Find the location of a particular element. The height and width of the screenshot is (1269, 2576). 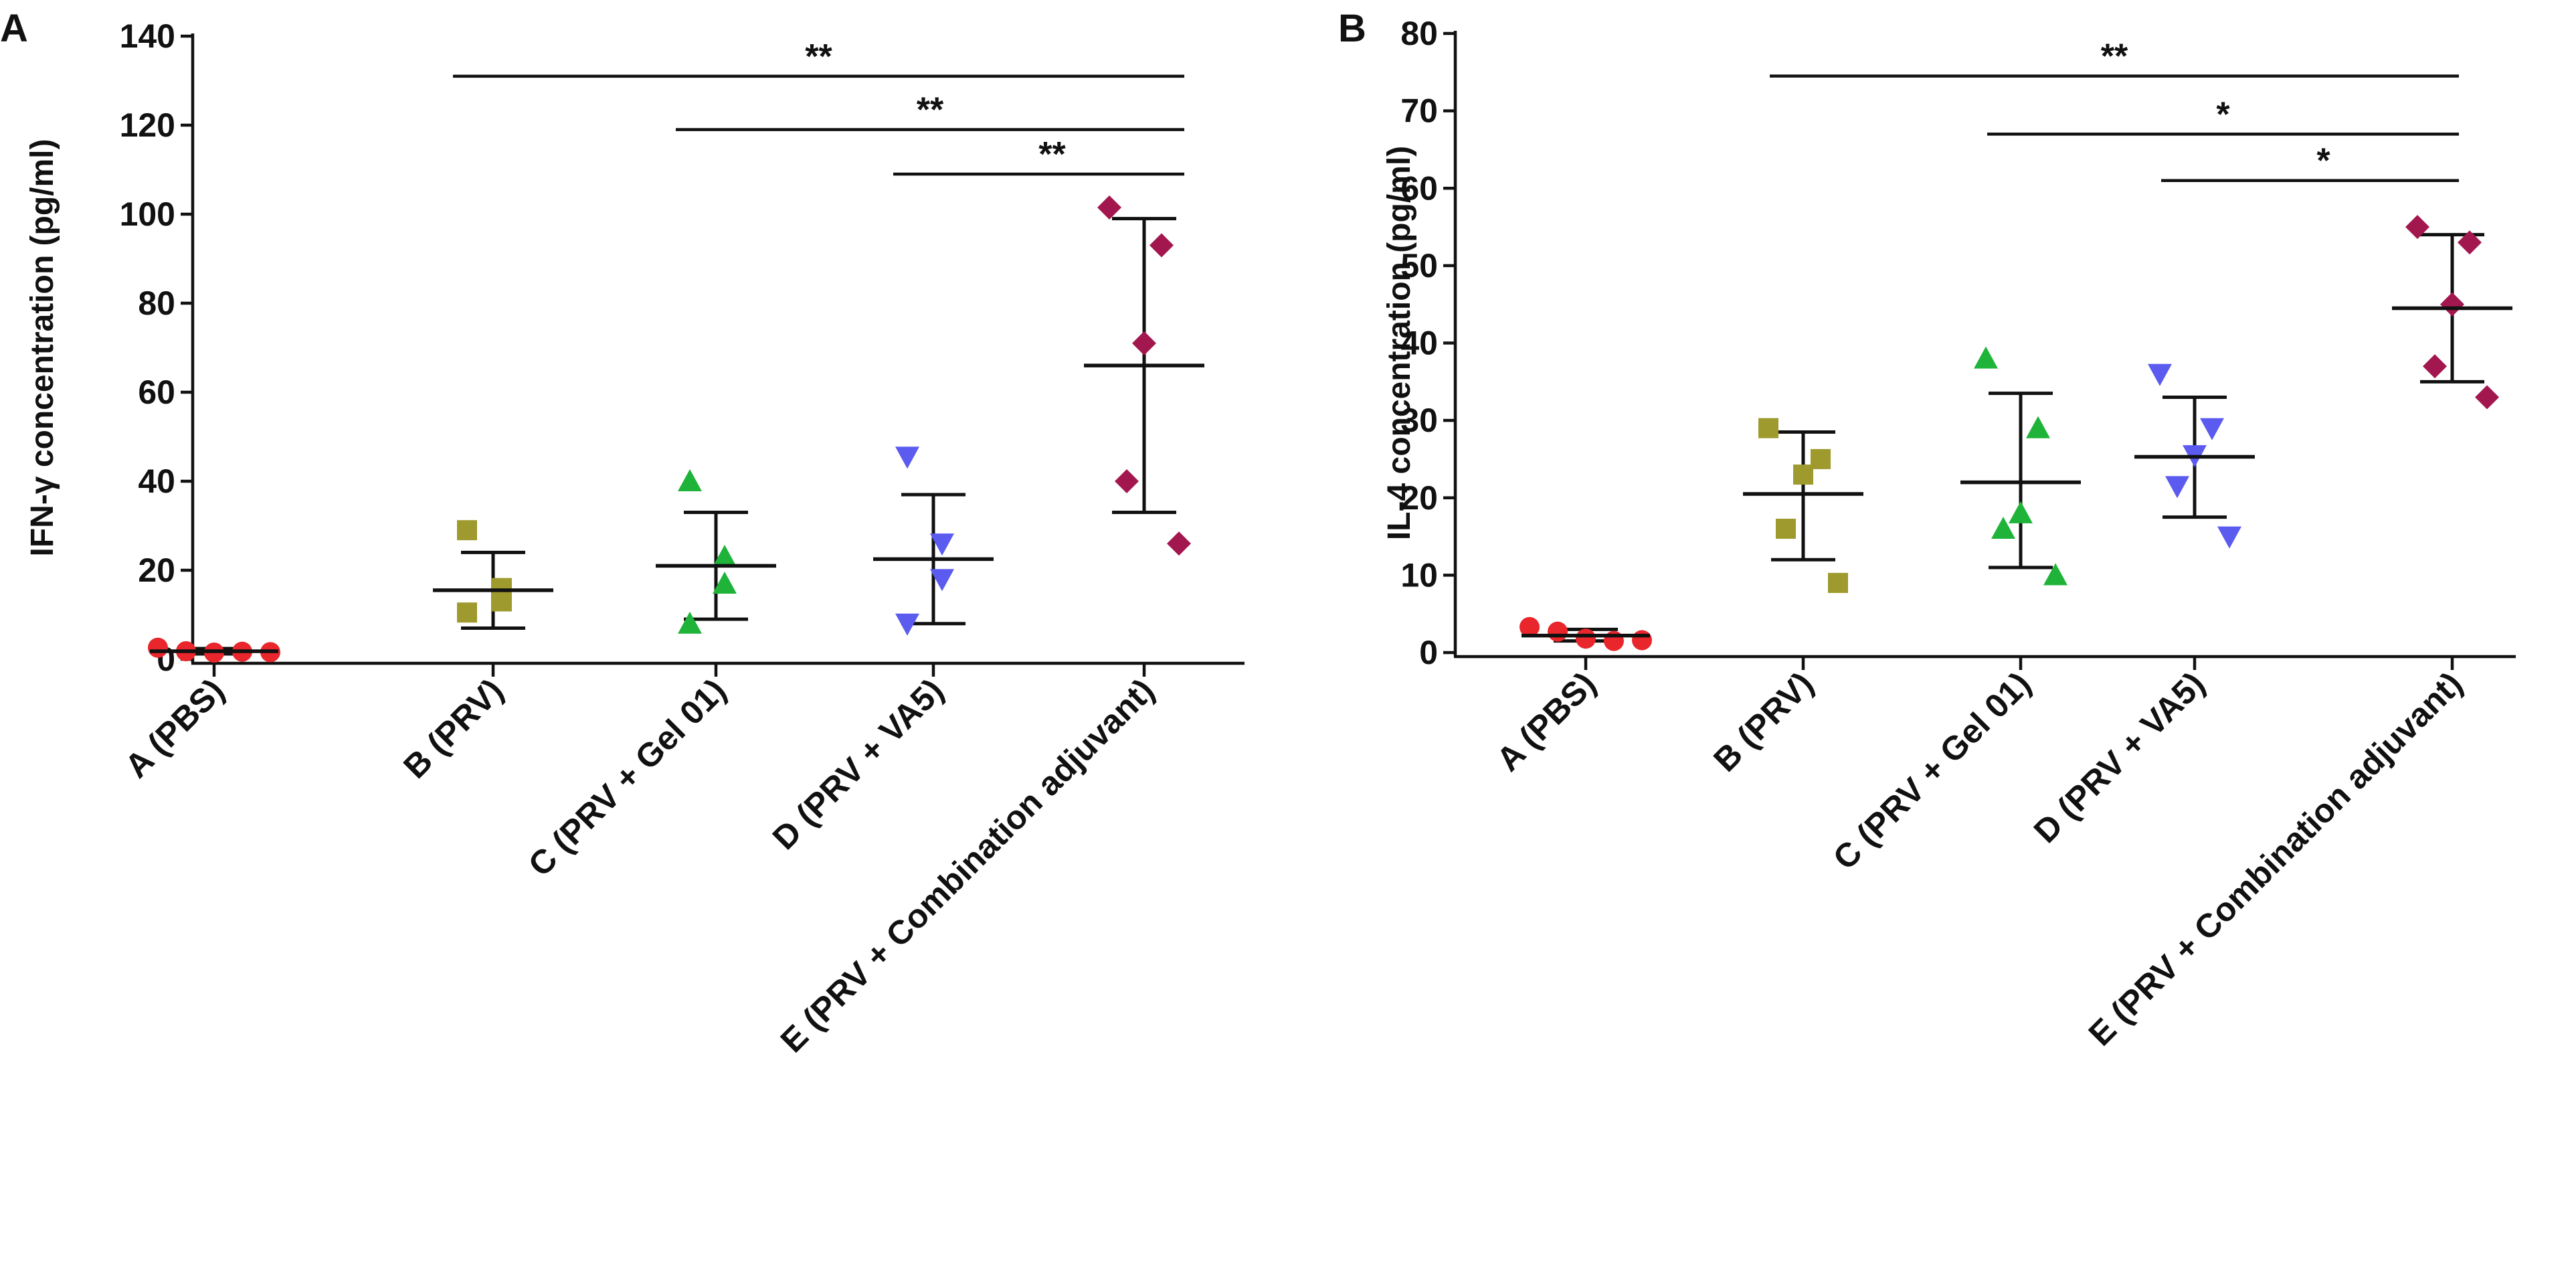

y-tick-label: 100 is located at coordinates (147, 214).